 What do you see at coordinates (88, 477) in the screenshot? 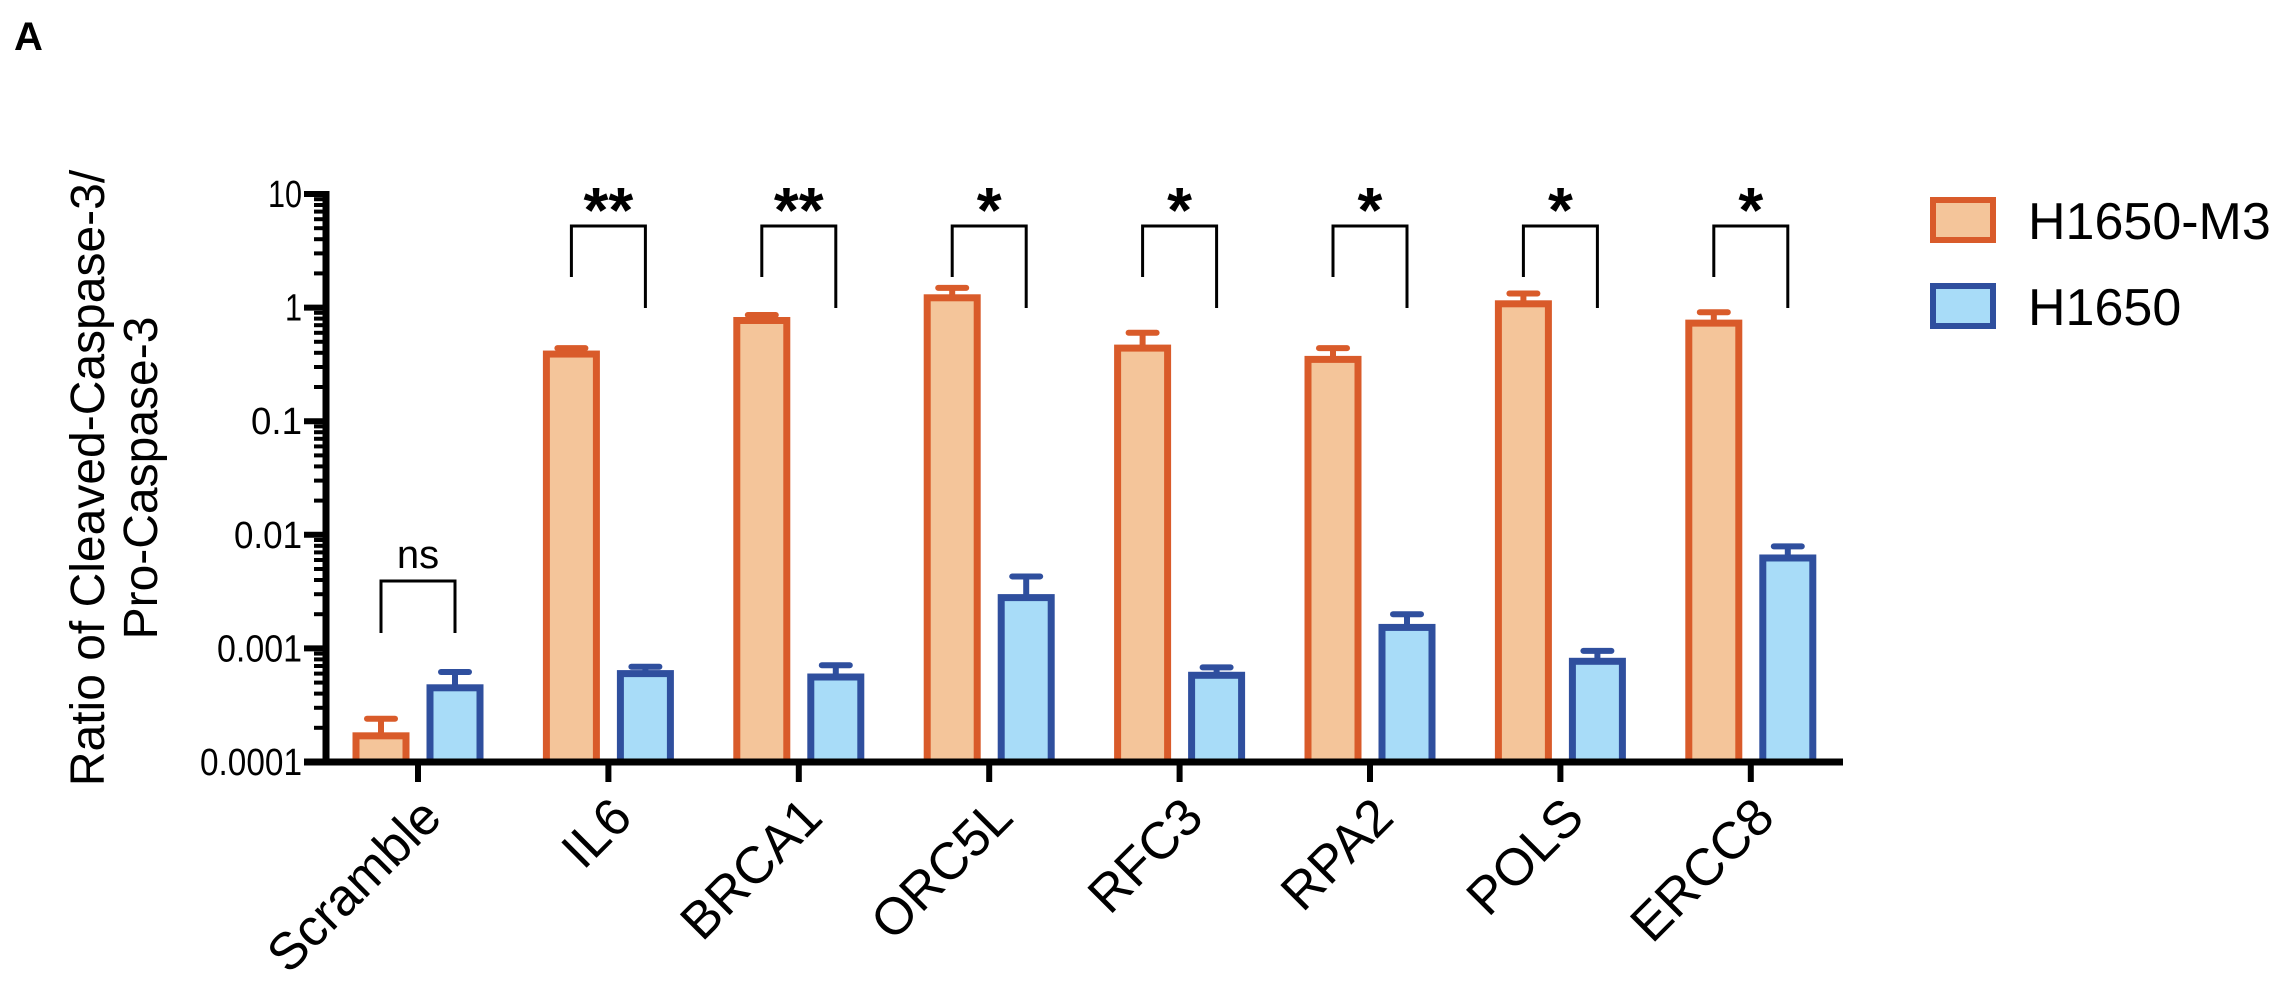
I see `y-axis-label-line-1: Ratio of Cleaved-Caspase-3/` at bounding box center [88, 477].